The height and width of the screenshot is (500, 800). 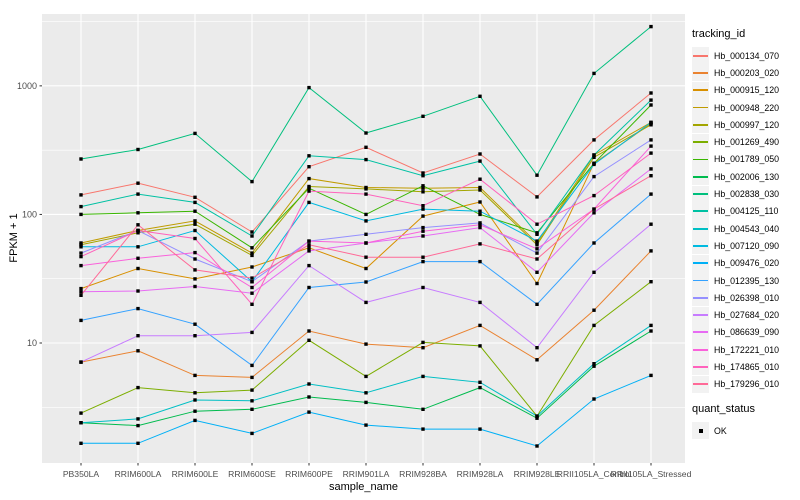 I want to click on data-point-Hb_000915_120-RRIM901LA, so click(x=366, y=268).